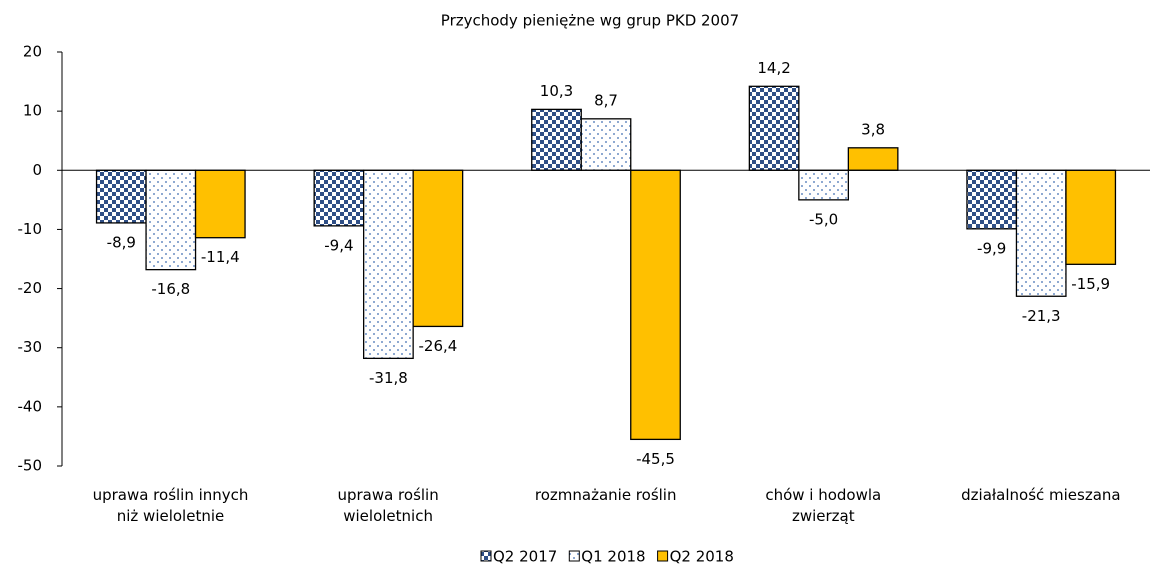 The width and height of the screenshot is (1164, 573). Describe the element at coordinates (32, 52) in the screenshot. I see `y-tick-label: 20` at that location.